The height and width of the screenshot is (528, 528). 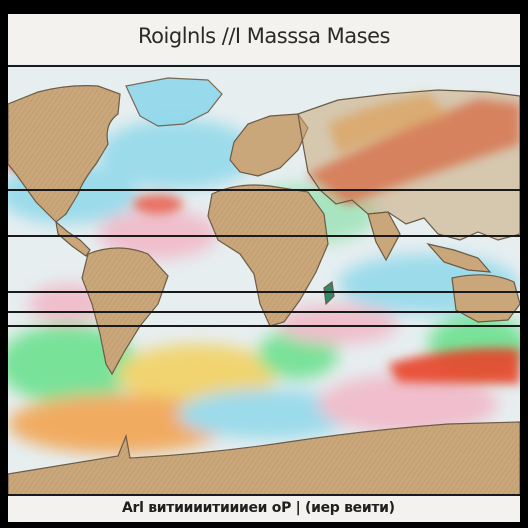 What do you see at coordinates (174, 102) in the screenshot?
I see `greenland` at bounding box center [174, 102].